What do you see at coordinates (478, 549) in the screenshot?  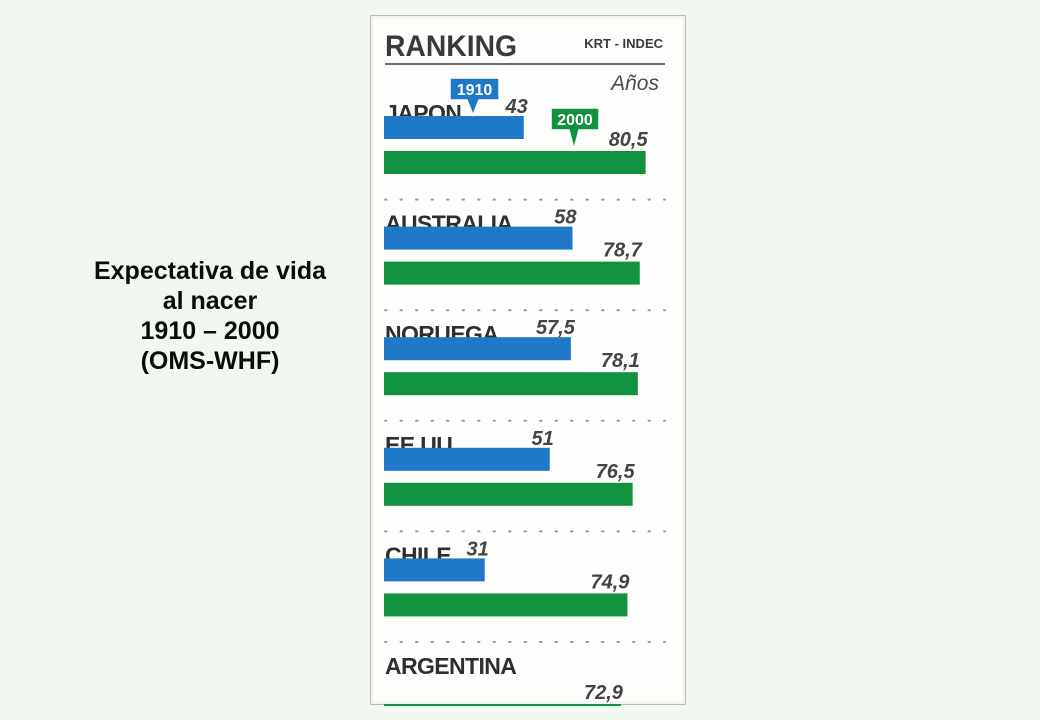 I see `value-label-1910-chile: 31` at bounding box center [478, 549].